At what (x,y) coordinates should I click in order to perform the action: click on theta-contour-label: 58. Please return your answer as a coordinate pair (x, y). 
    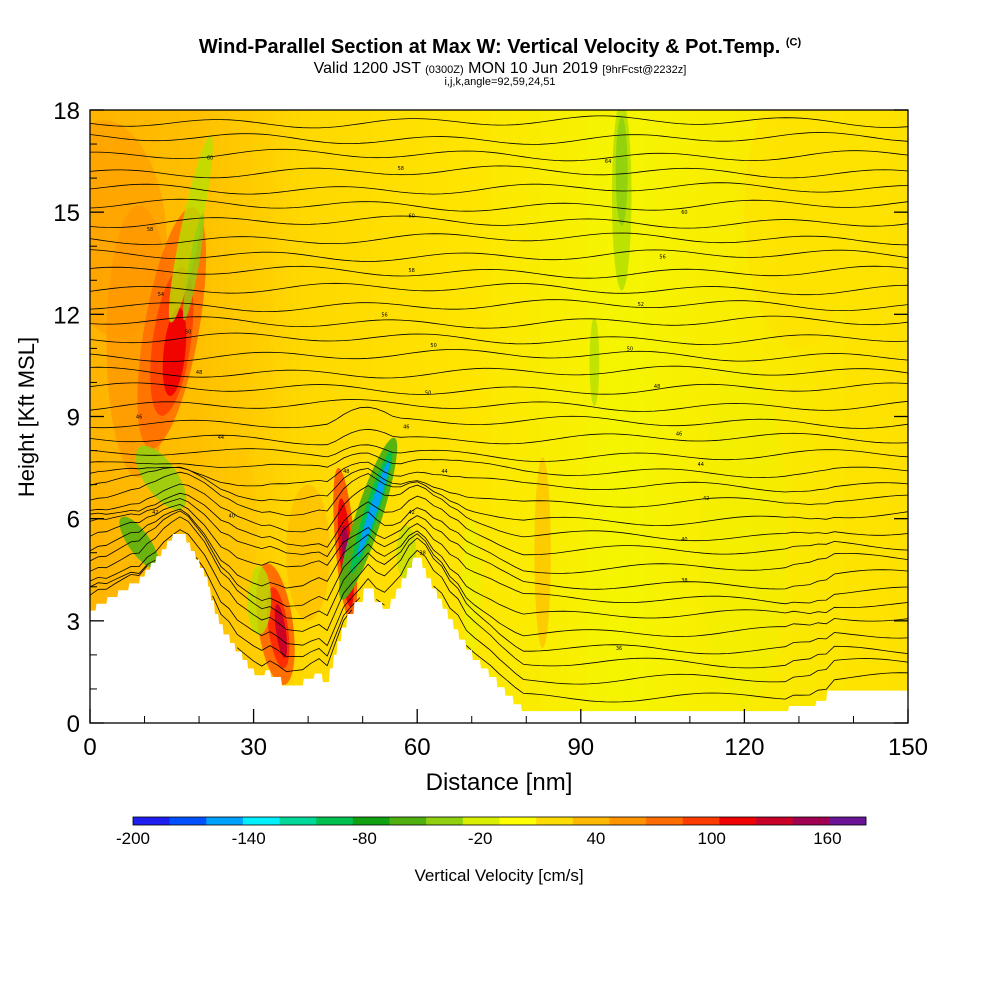
    Looking at the image, I should click on (401, 169).